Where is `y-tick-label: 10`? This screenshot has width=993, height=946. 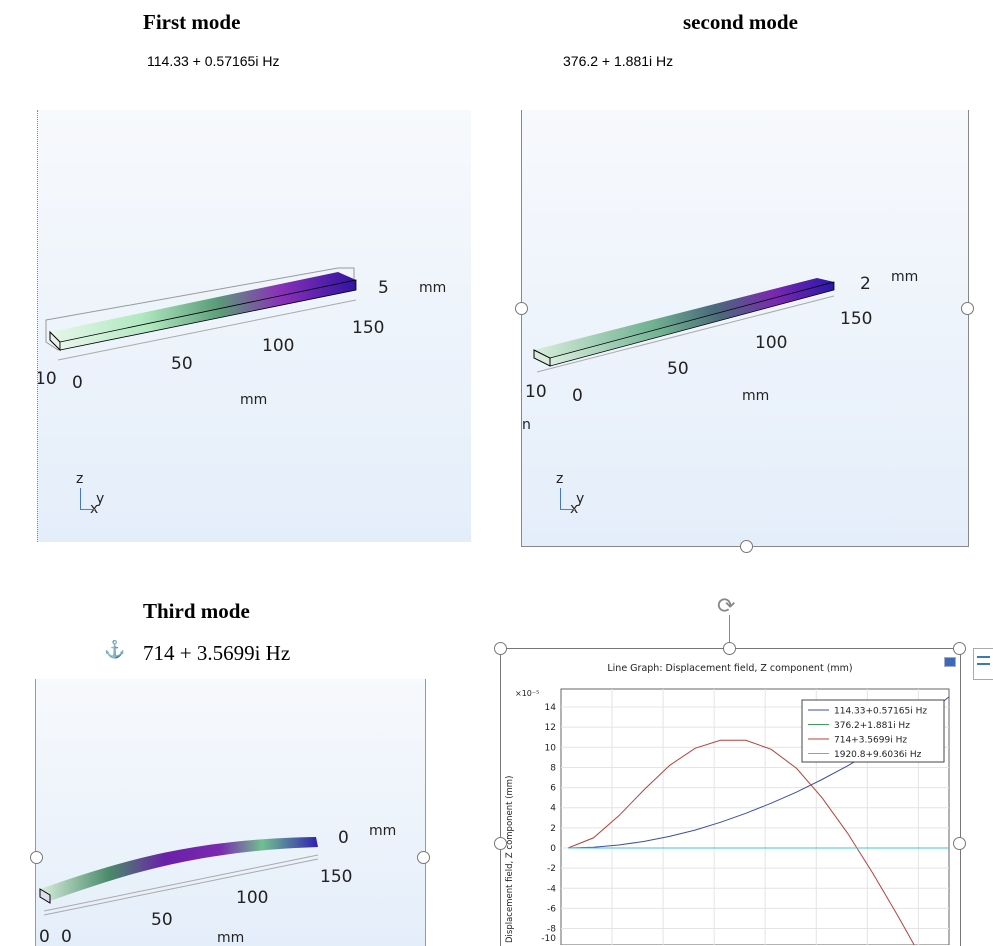 y-tick-label: 10 is located at coordinates (551, 748).